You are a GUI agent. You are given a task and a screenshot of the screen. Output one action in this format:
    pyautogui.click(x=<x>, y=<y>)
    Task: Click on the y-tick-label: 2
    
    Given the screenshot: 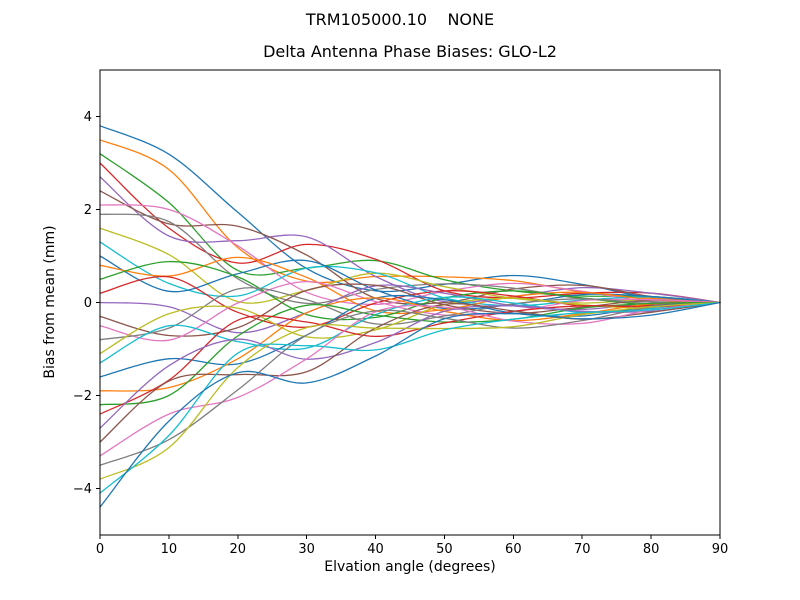 What is the action you would take?
    pyautogui.click(x=88, y=210)
    